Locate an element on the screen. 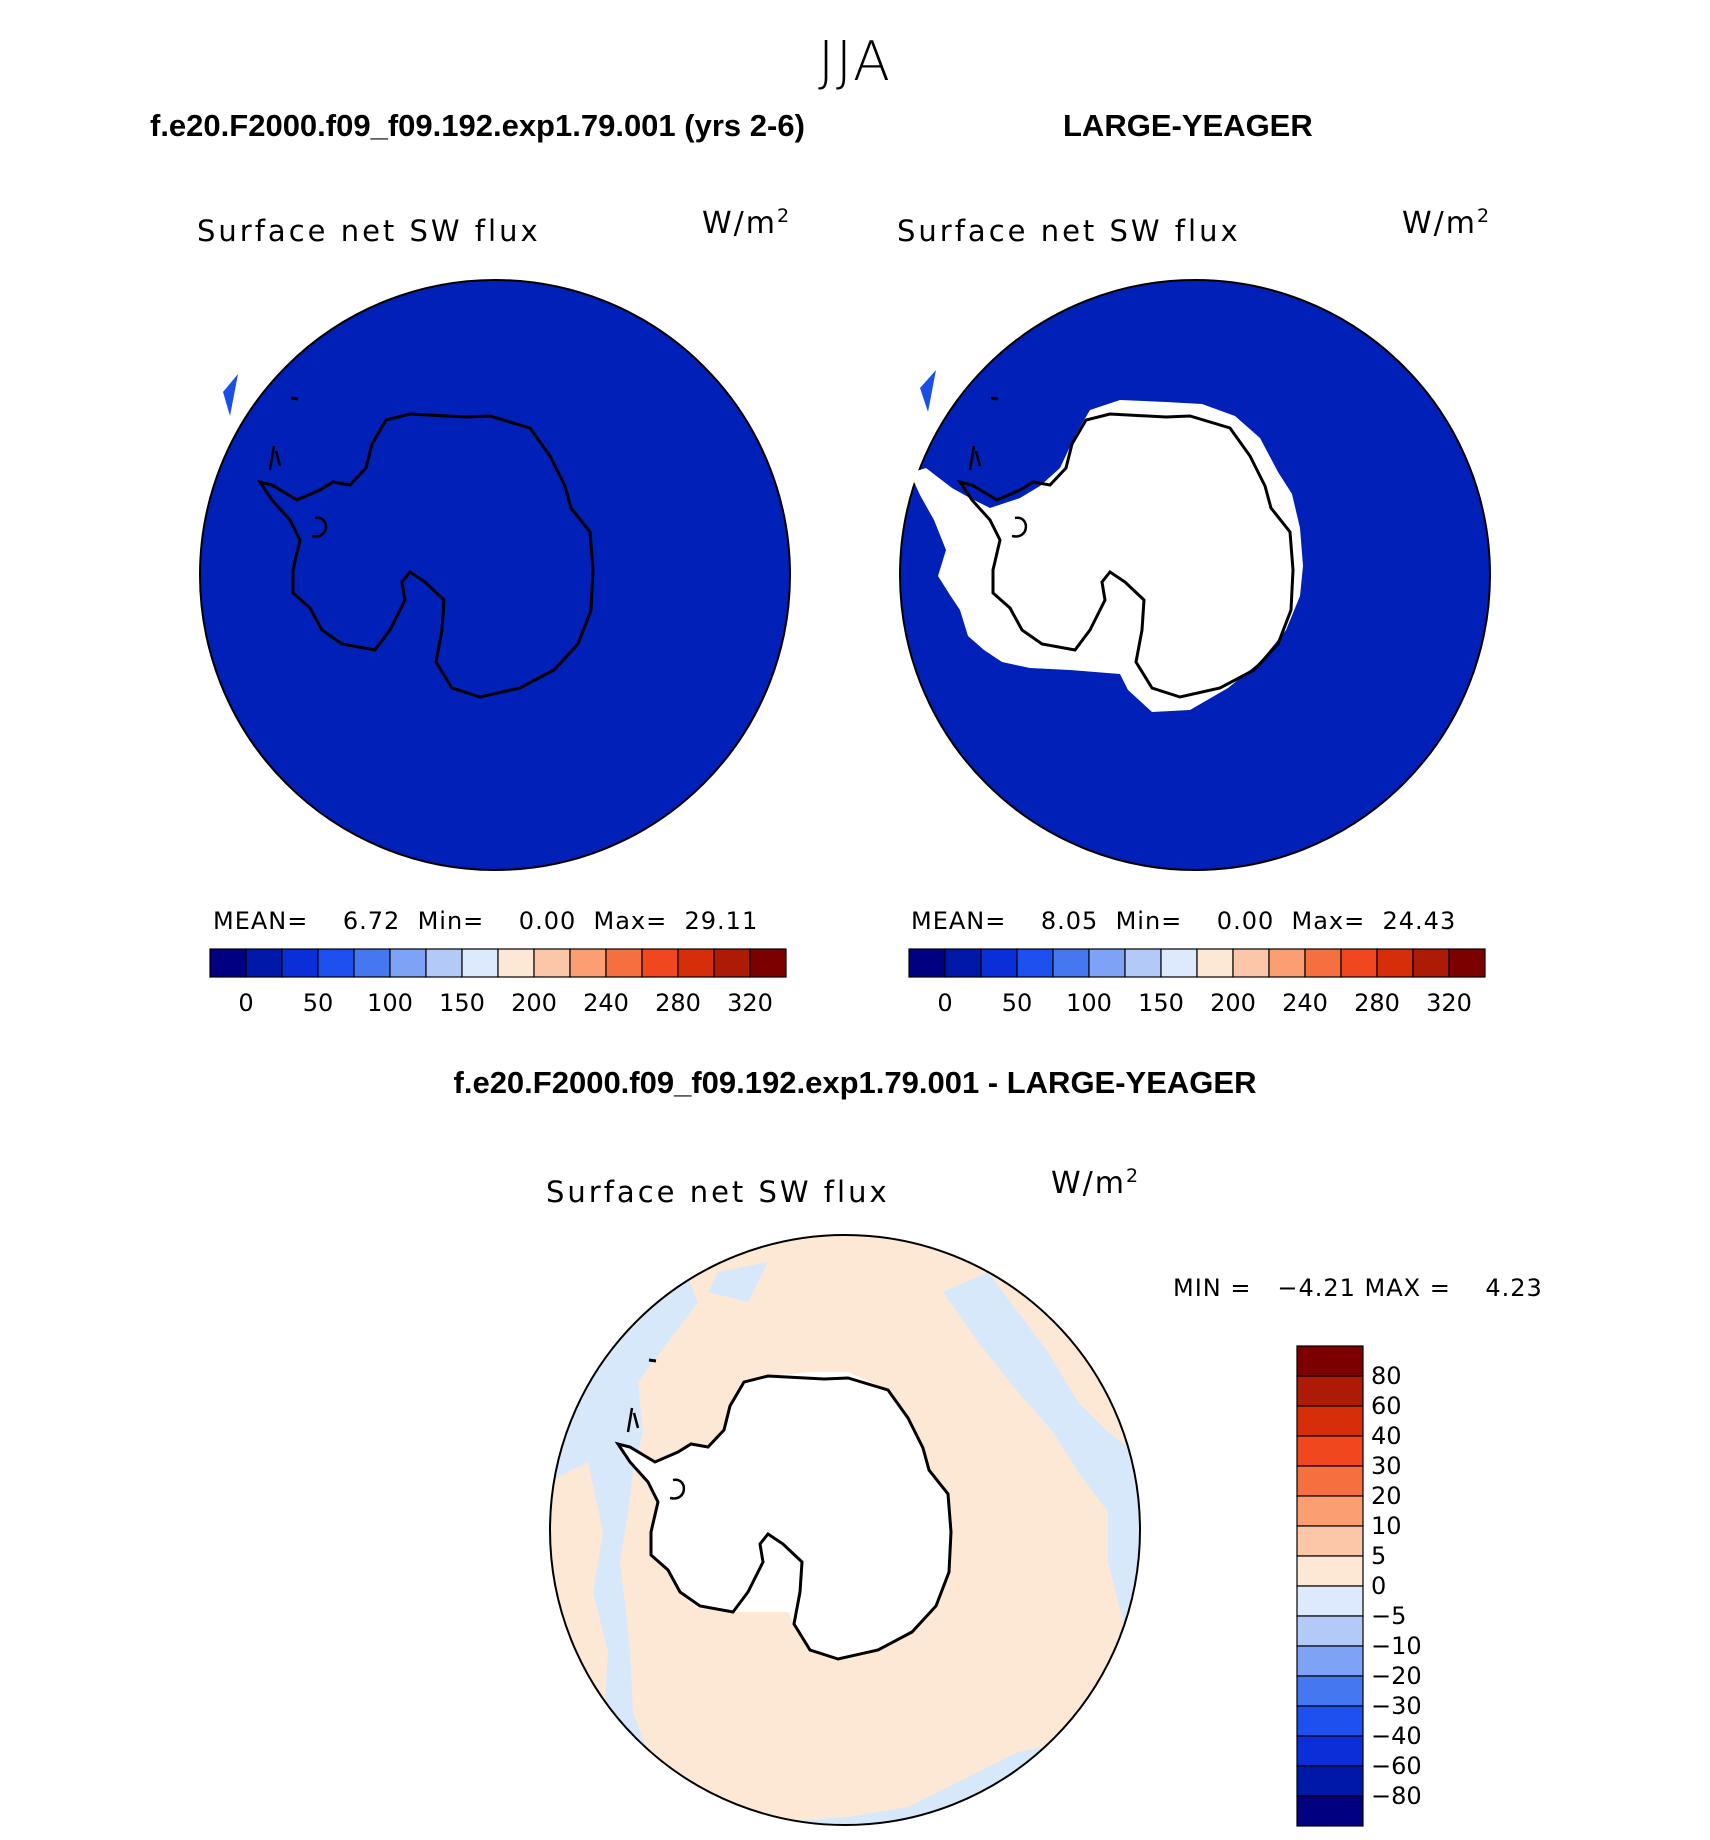 The height and width of the screenshot is (1840, 1710). obs-map is located at coordinates (1195, 575).